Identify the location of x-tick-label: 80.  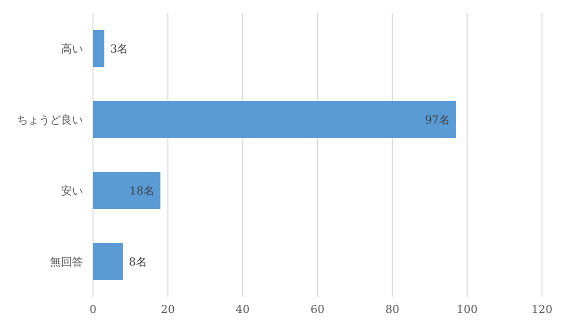
(392, 309).